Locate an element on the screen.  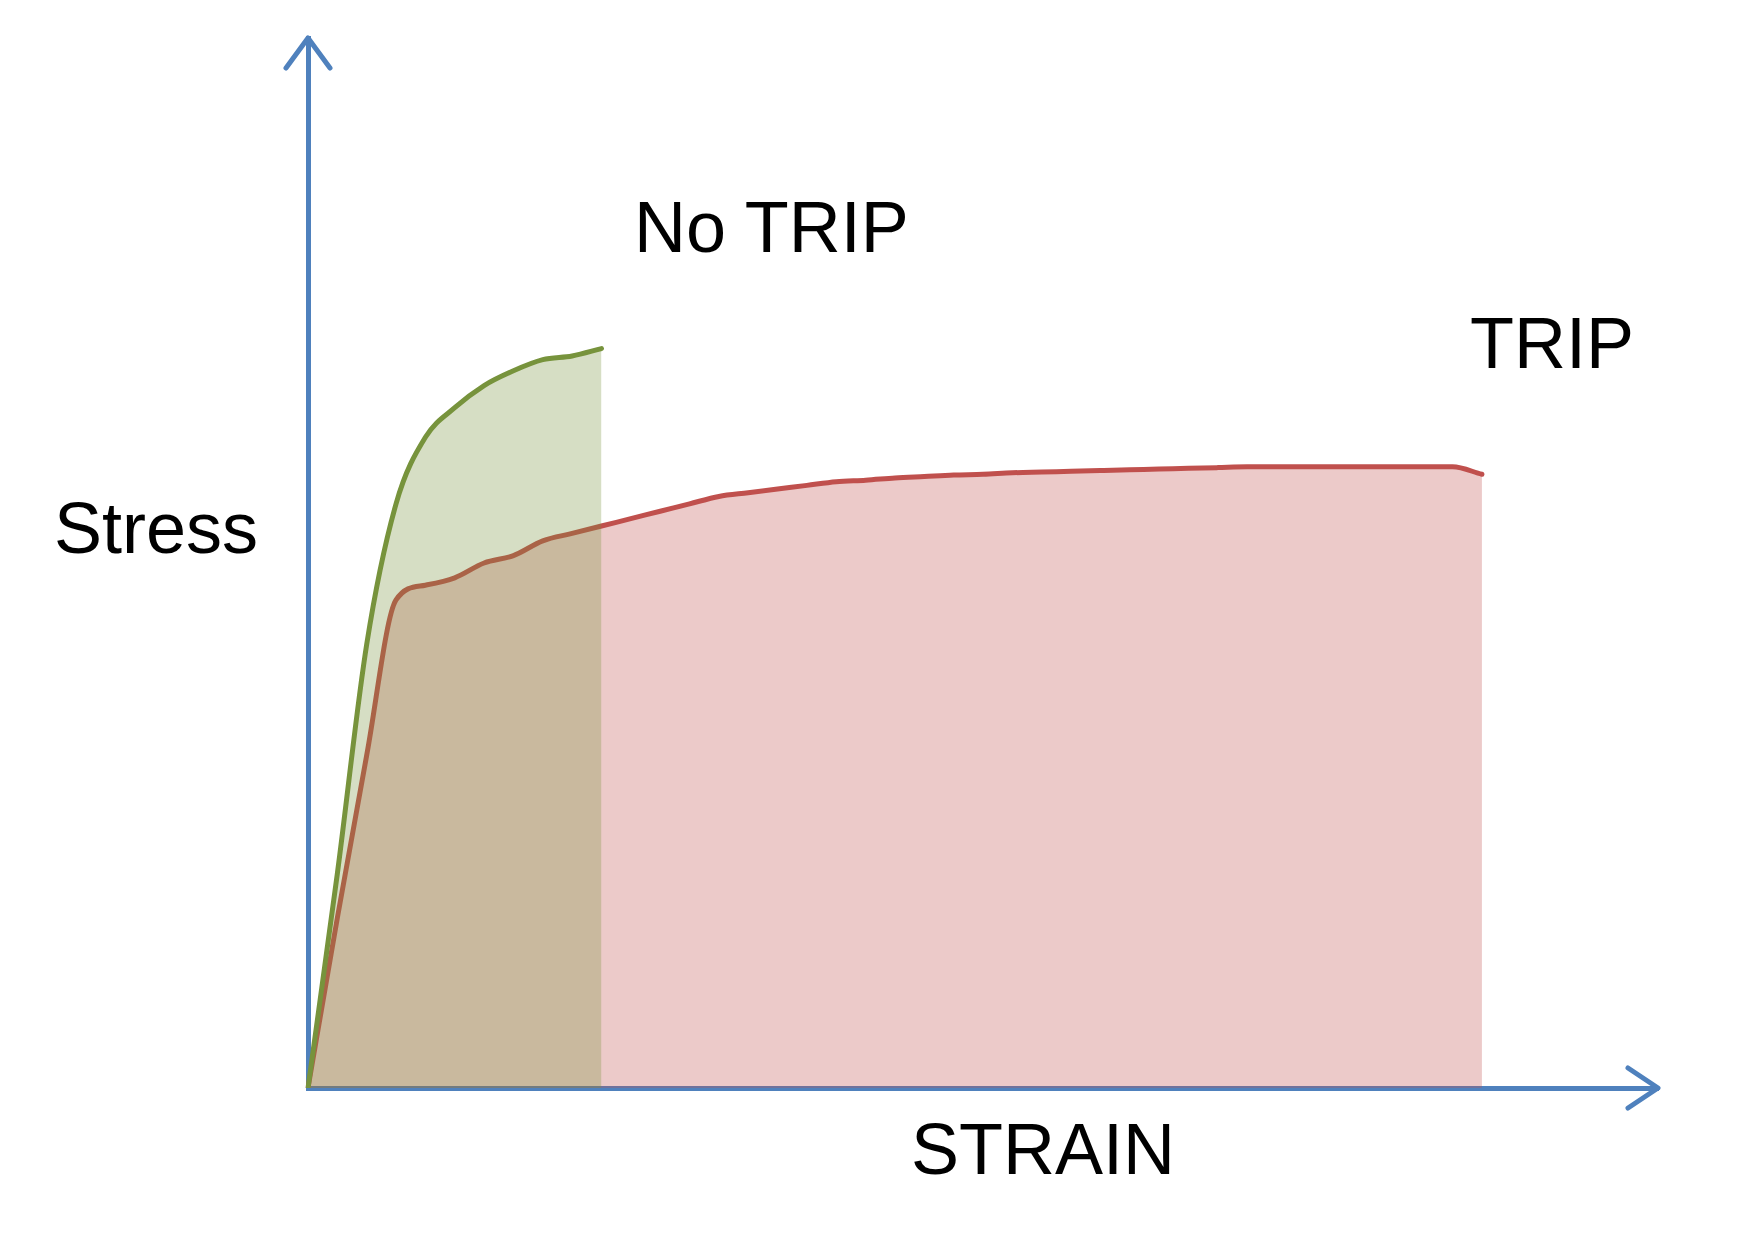
x-axis-title: STRAIN is located at coordinates (1043, 1148).